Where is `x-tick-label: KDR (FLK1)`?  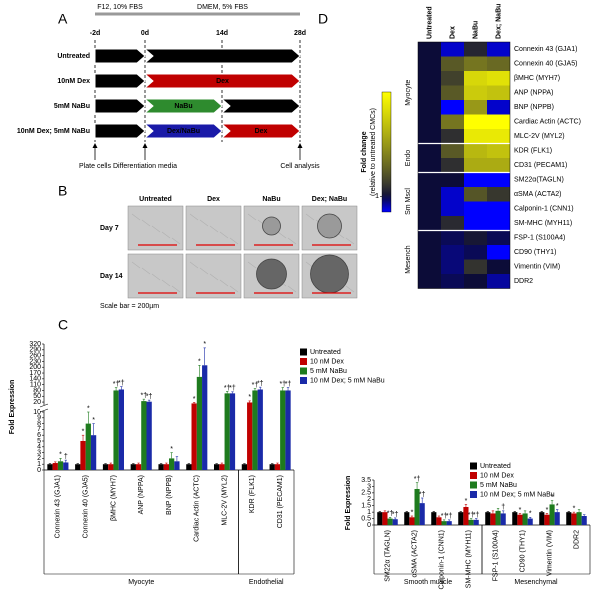
x-tick-label: KDR (FLK1) is located at coordinates (252, 494).